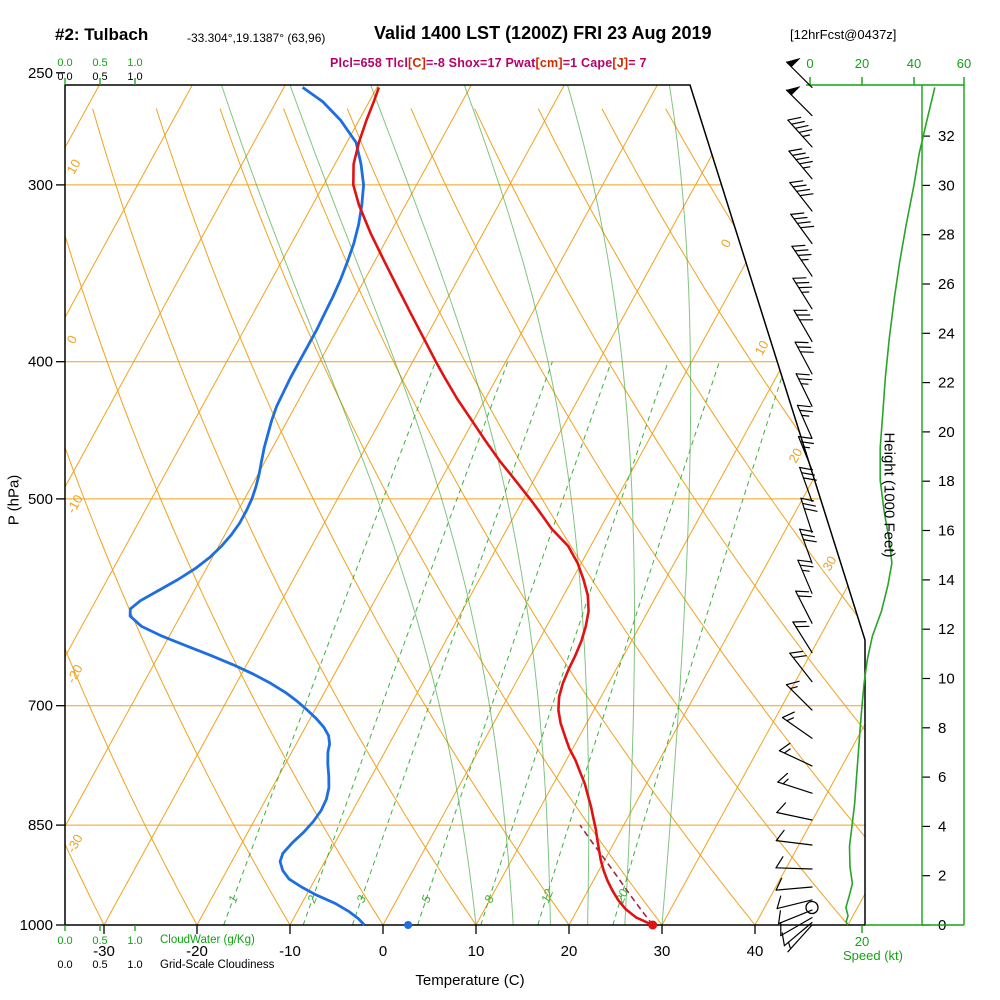  What do you see at coordinates (946, 679) in the screenshot?
I see `height-tick-label: 10` at bounding box center [946, 679].